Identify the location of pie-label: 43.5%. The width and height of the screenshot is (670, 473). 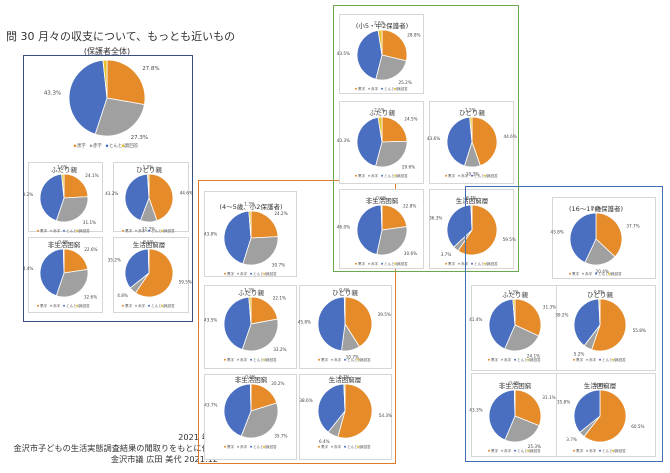
(210, 319).